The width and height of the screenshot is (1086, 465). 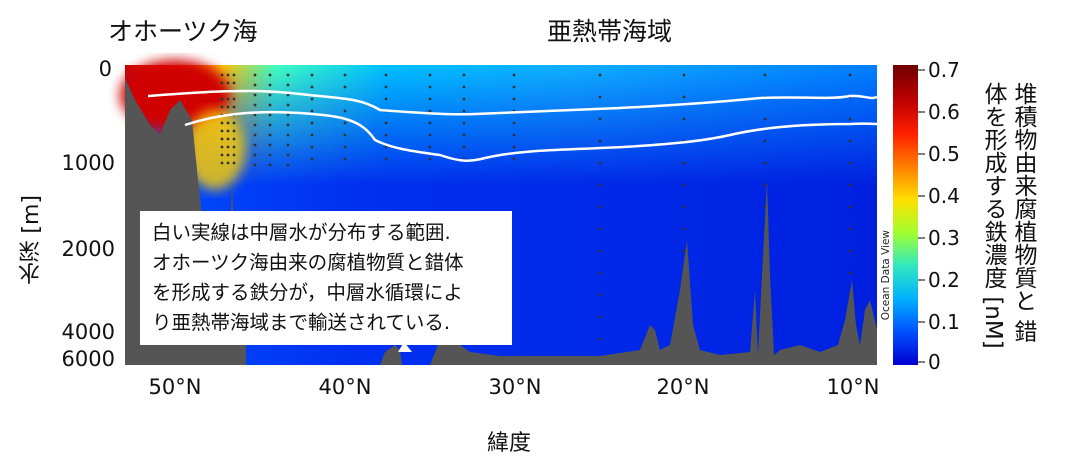 What do you see at coordinates (853, 387) in the screenshot?
I see `x-tick-label: 10°N` at bounding box center [853, 387].